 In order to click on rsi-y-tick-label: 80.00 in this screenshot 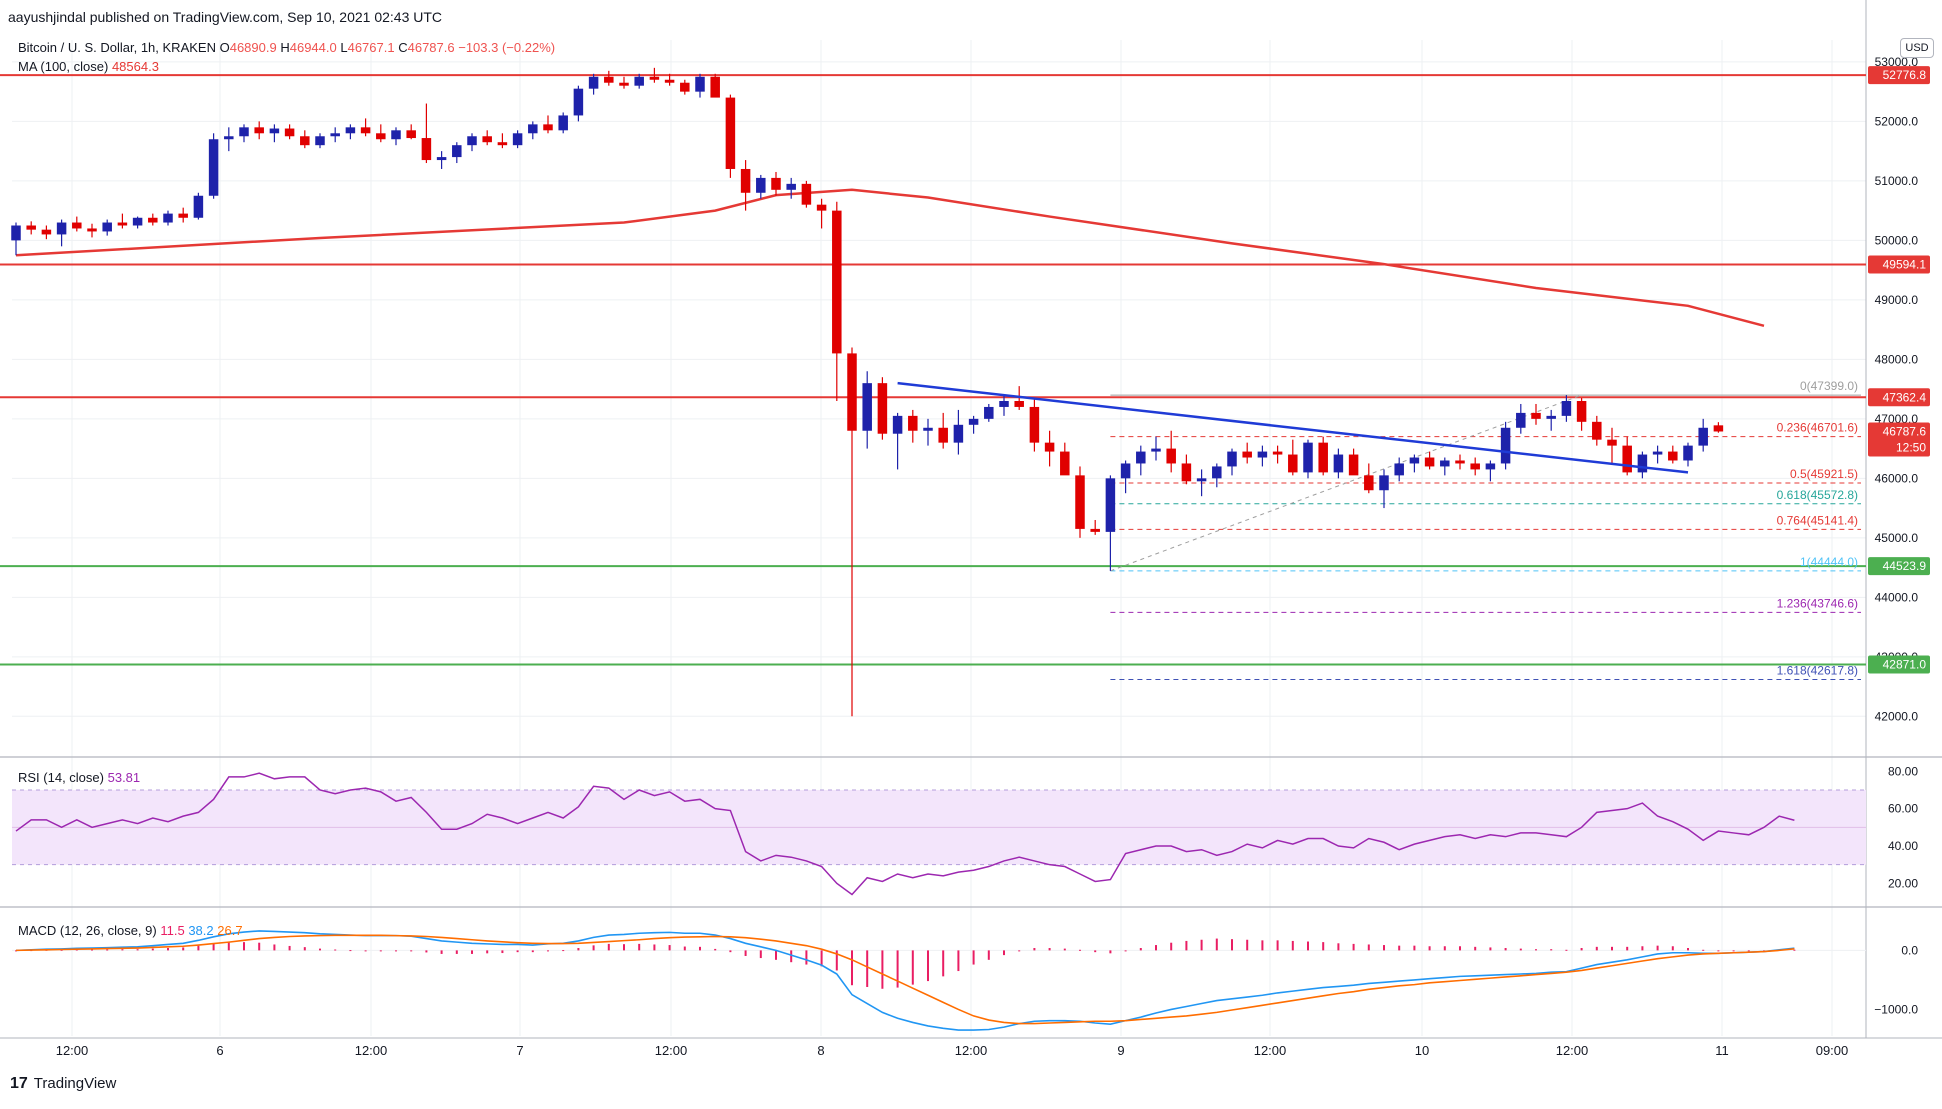, I will do `click(1903, 771)`.